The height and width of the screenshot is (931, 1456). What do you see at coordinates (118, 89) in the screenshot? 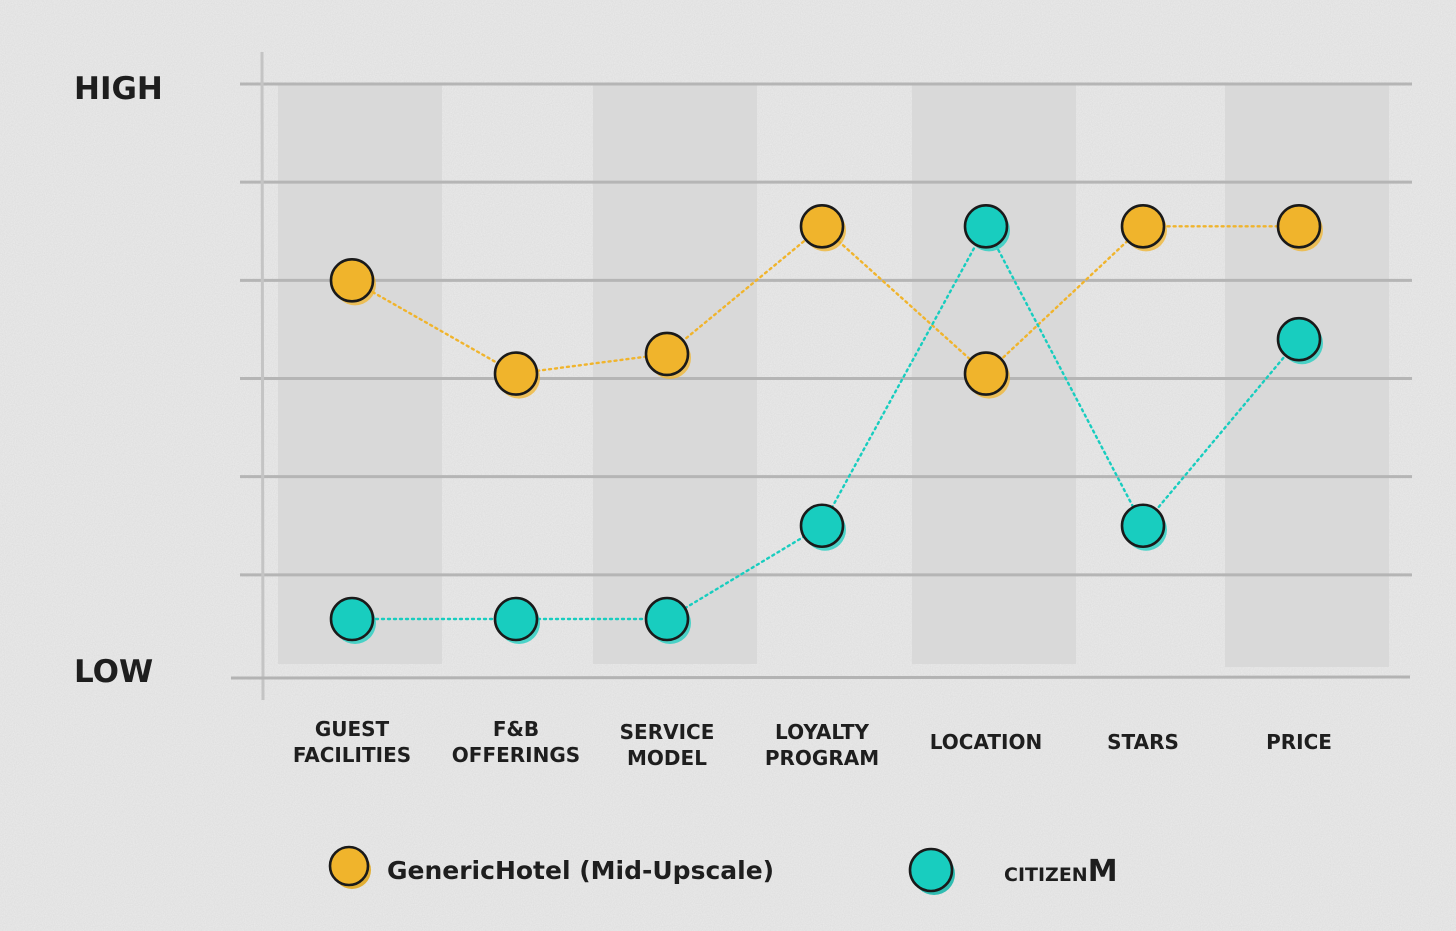
I see `y-high-label: HIGH` at bounding box center [118, 89].